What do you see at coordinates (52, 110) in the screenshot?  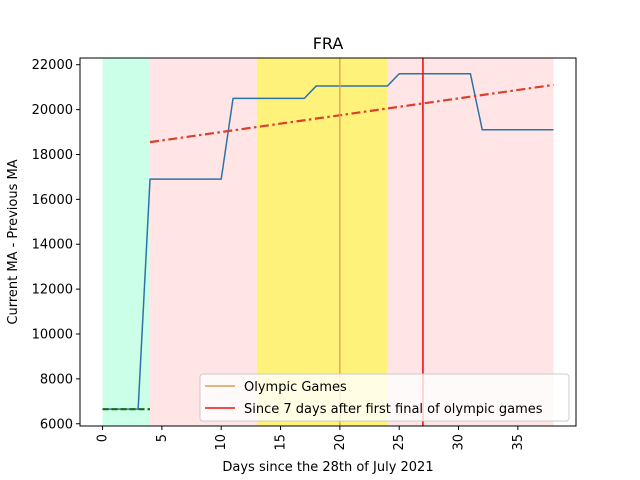 I see `y-tick-label-20000: 20000` at bounding box center [52, 110].